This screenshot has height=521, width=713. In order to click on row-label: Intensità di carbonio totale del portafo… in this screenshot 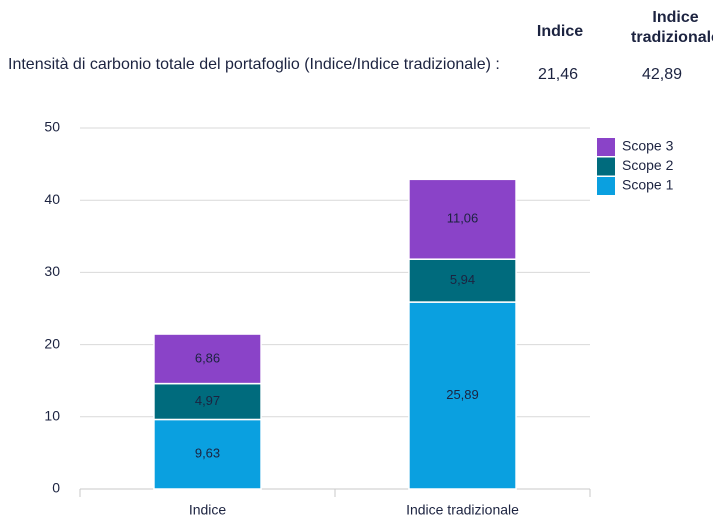, I will do `click(254, 64)`.